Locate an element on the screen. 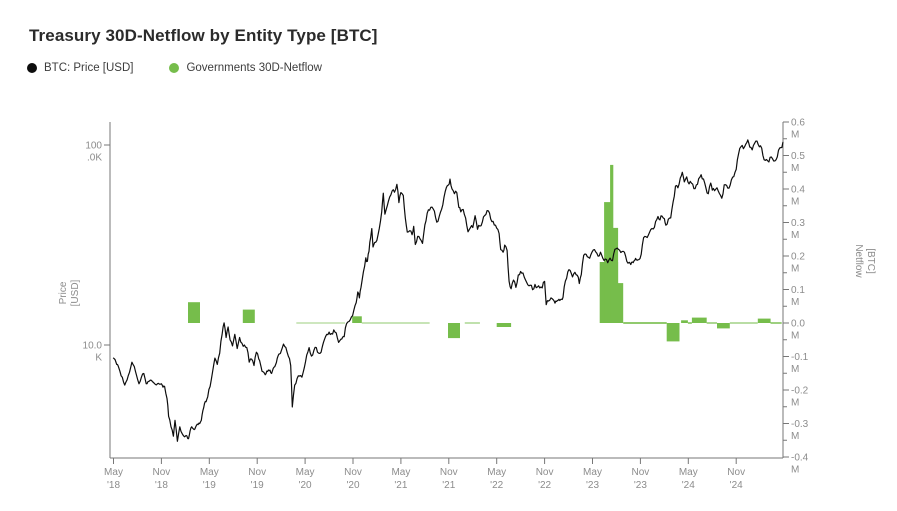 This screenshot has height=511, width=897. netflow-tick-label: 0.5 is located at coordinates (798, 156).